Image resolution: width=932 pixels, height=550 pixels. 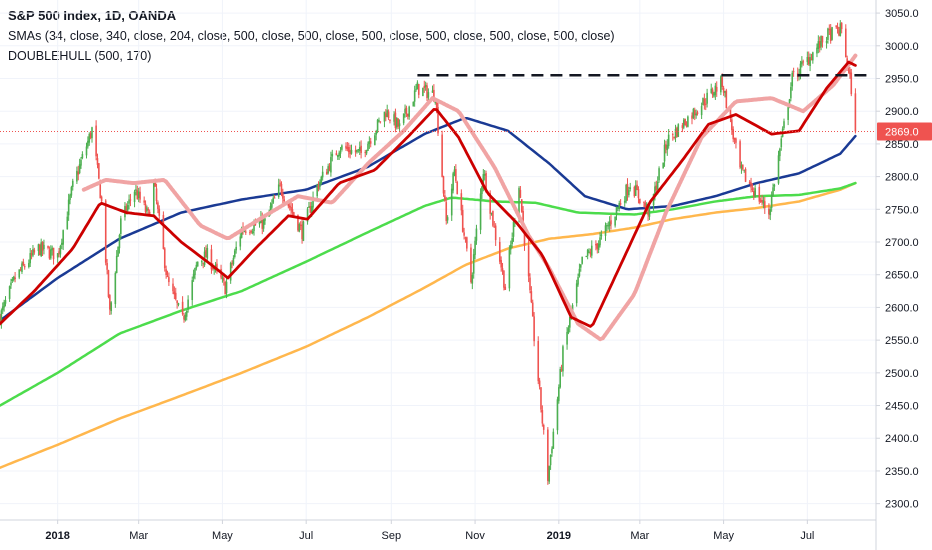 What do you see at coordinates (80, 56) in the screenshot?
I see `doublehull-indicator-label: DOUBLEHULL (500, 170)` at bounding box center [80, 56].